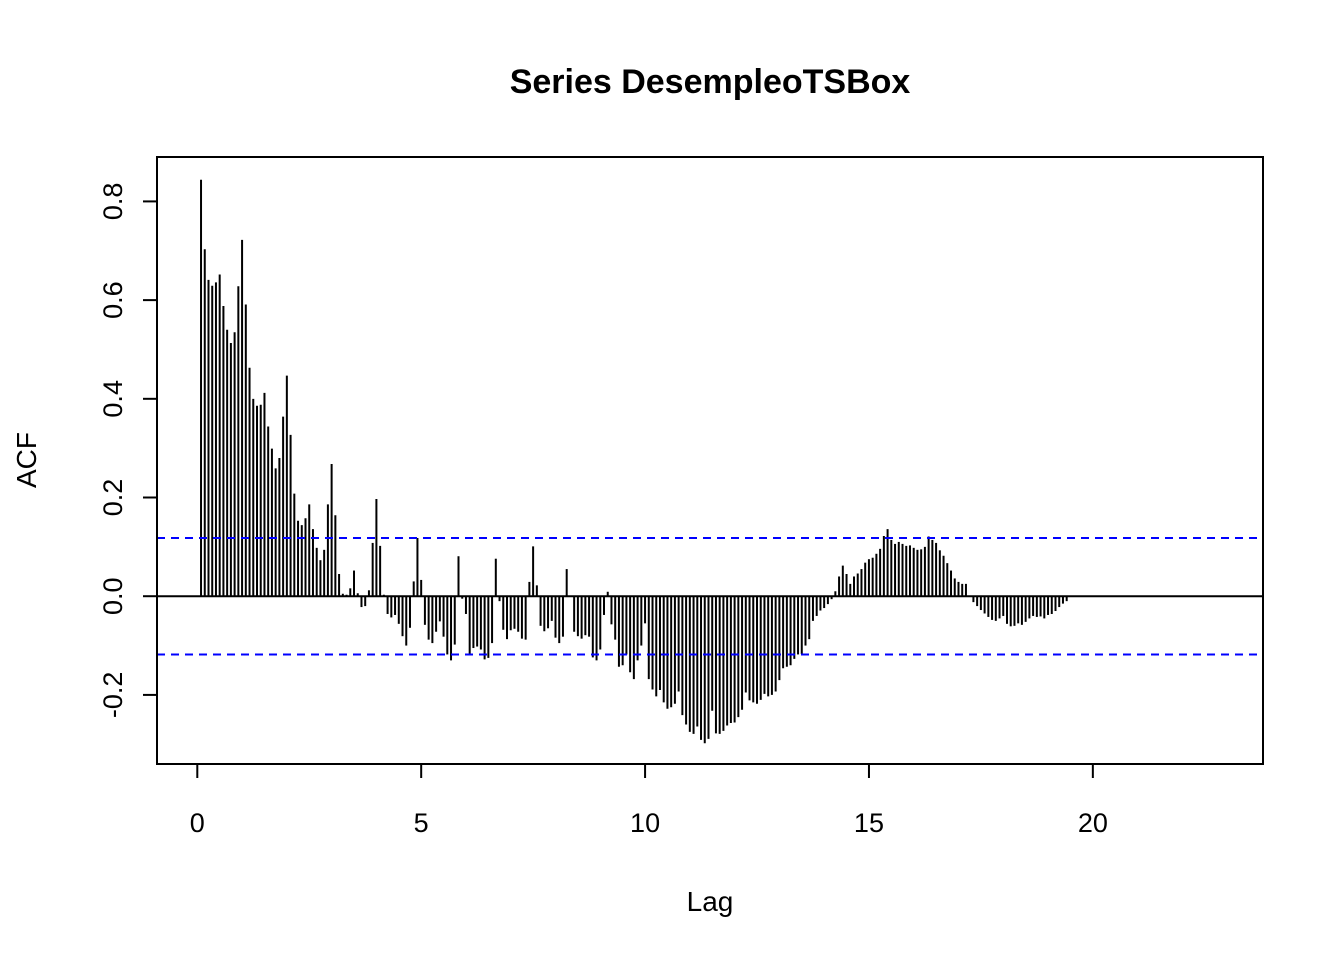 The height and width of the screenshot is (960, 1344). What do you see at coordinates (128, 451) in the screenshot?
I see `y-axis: -0.2 0.0 0.2 0.4 0.6 0.8` at bounding box center [128, 451].